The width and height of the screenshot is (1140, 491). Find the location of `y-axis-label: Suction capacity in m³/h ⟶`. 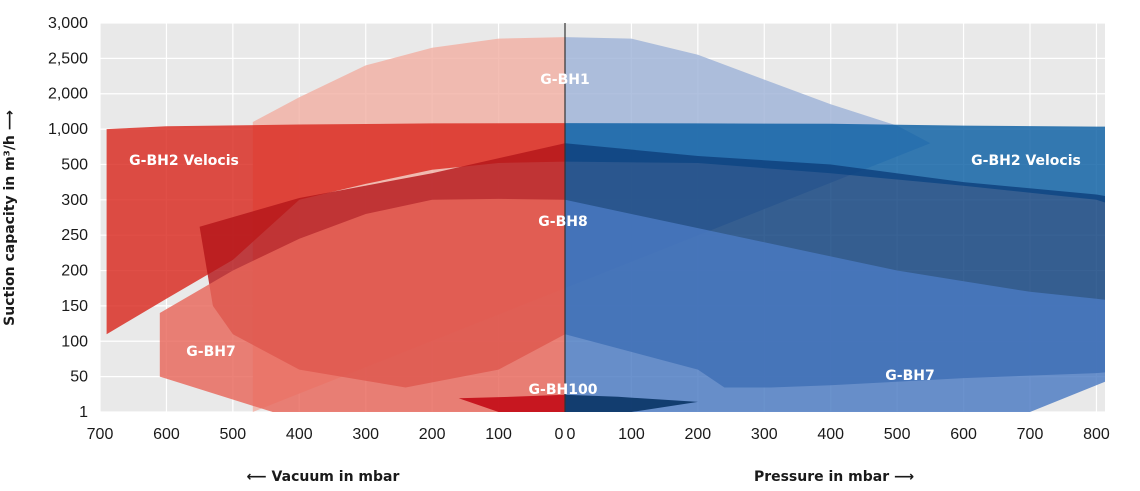

y-axis-label: Suction capacity in m³/h ⟶ is located at coordinates (10, 218).